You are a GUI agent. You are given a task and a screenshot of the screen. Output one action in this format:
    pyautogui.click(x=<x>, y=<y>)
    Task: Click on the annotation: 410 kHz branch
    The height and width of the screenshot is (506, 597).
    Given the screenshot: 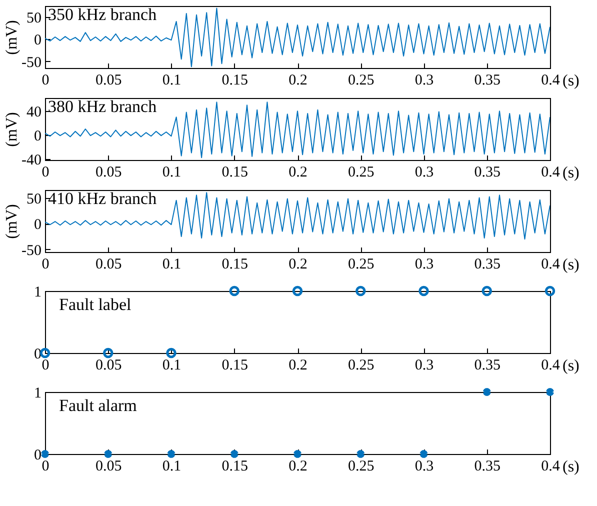 What is the action you would take?
    pyautogui.click(x=103, y=198)
    